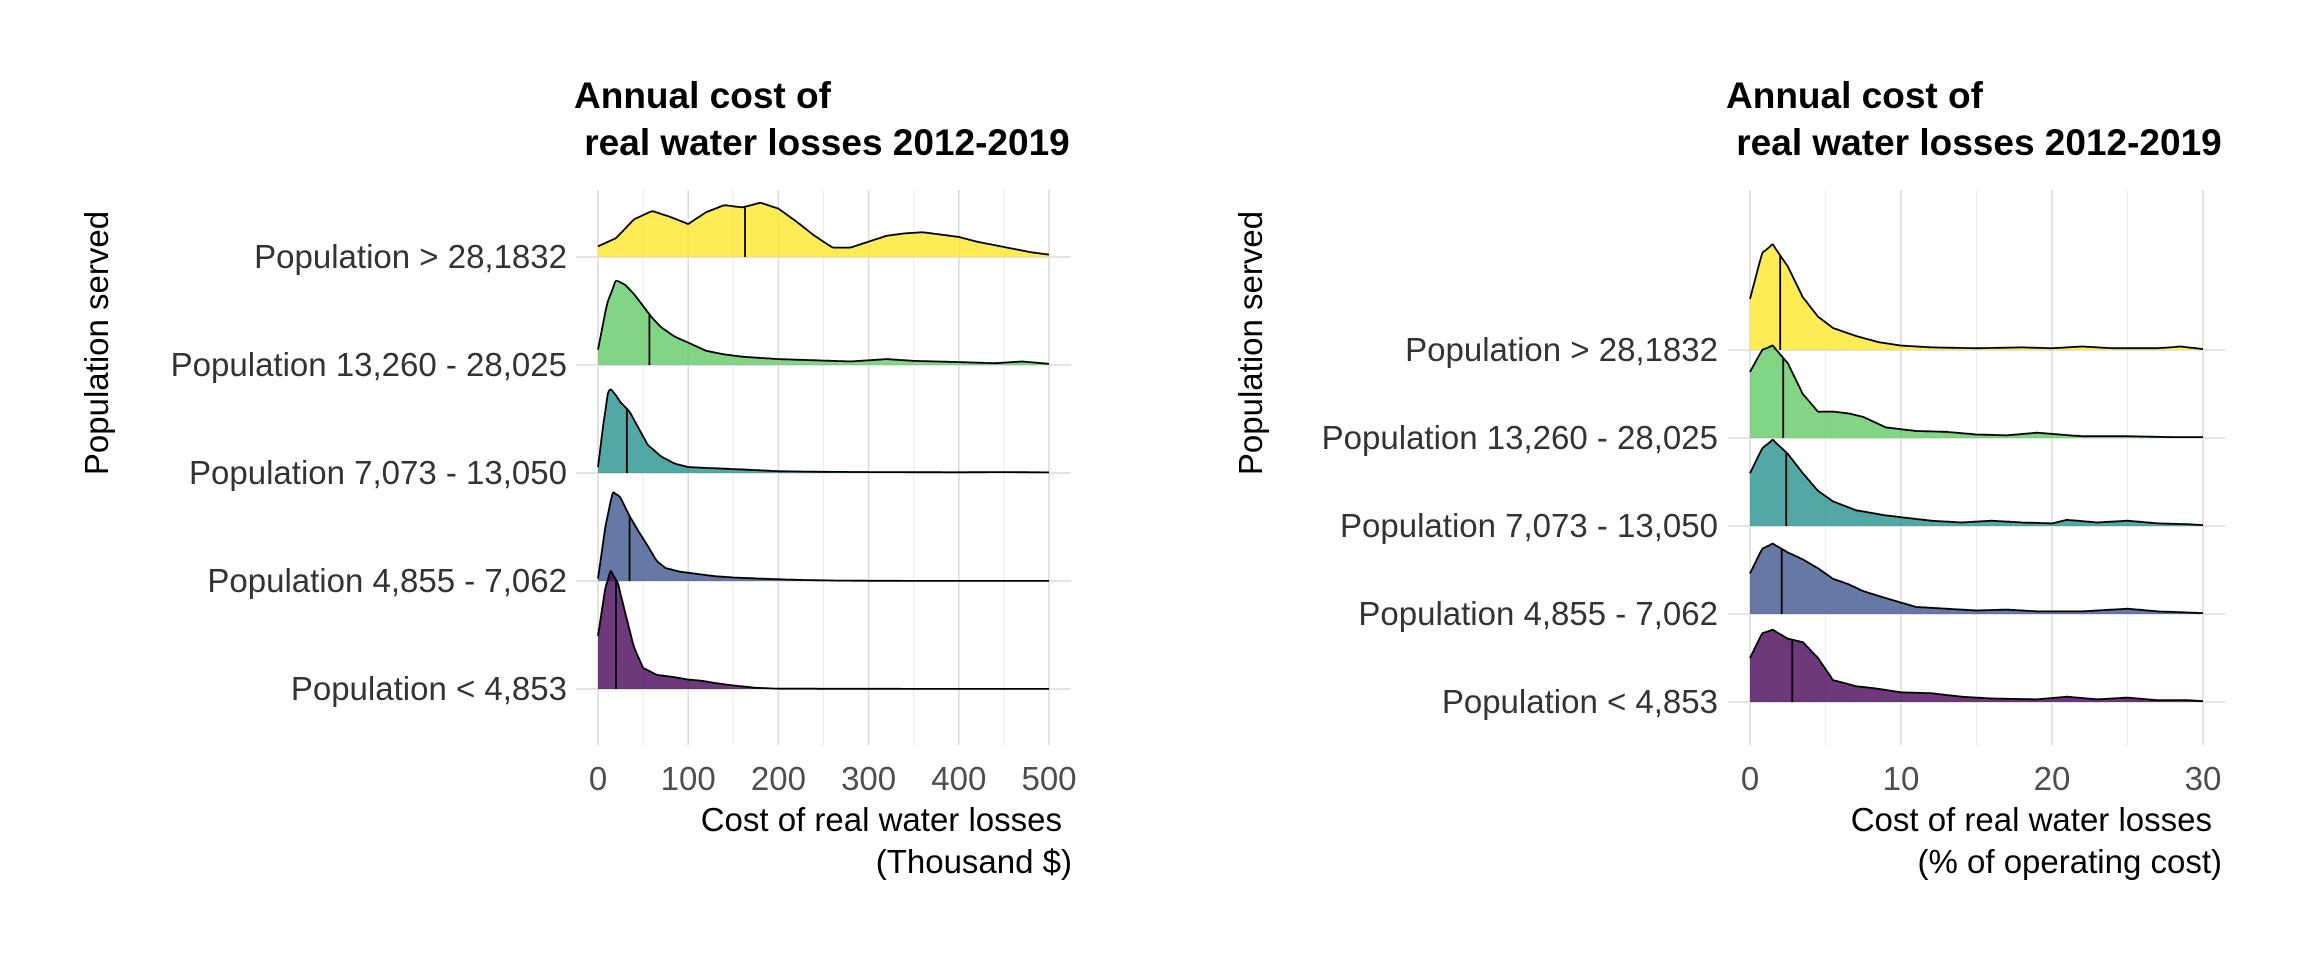 Image resolution: width=2304 pixels, height=960 pixels. Describe the element at coordinates (703, 95) in the screenshot. I see `left-chart-title-line-1: Annual cost of` at that location.